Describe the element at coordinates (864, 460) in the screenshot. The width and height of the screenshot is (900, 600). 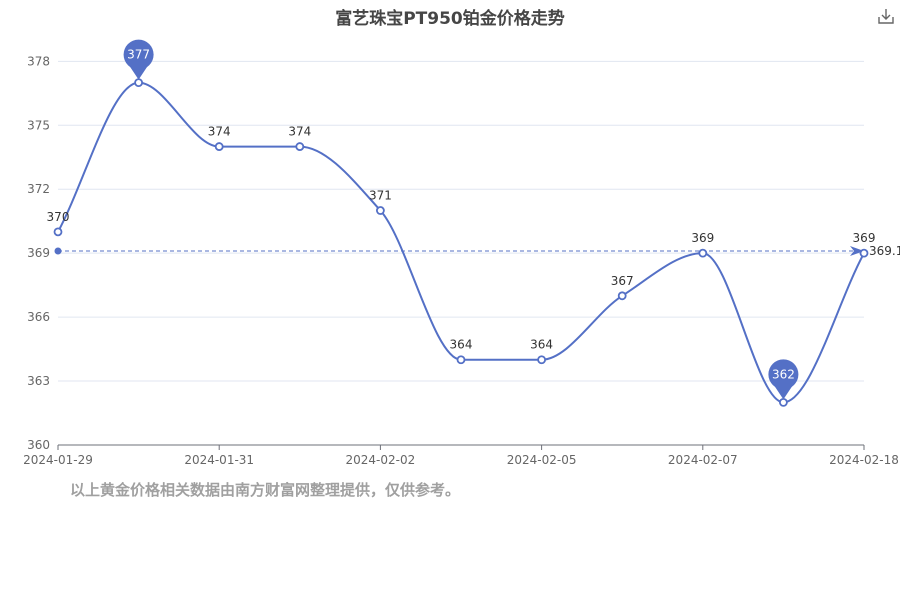
I see `x-tick-label: 2024-02-18` at that location.